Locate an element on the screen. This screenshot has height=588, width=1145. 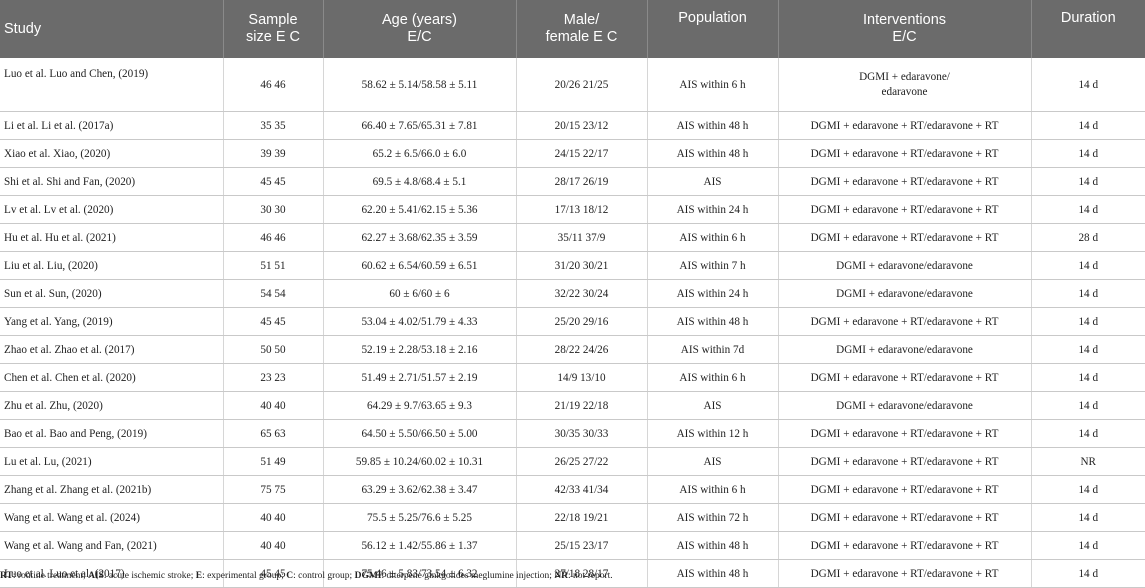
header-age: Age (years) E/C is located at coordinates (420, 29).